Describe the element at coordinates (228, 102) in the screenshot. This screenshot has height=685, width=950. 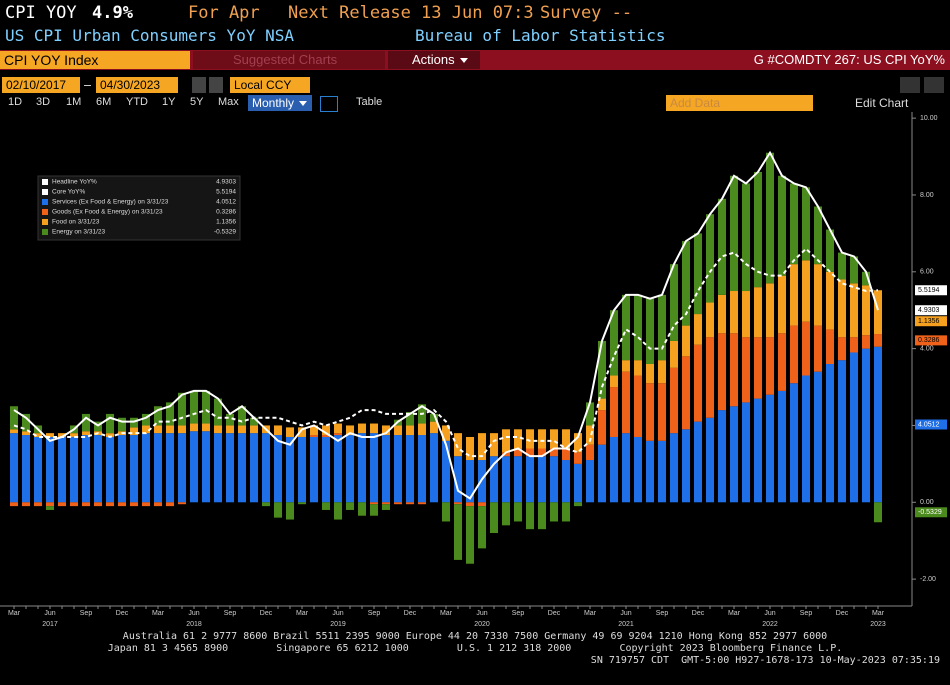
I see `period-button: Max` at that location.